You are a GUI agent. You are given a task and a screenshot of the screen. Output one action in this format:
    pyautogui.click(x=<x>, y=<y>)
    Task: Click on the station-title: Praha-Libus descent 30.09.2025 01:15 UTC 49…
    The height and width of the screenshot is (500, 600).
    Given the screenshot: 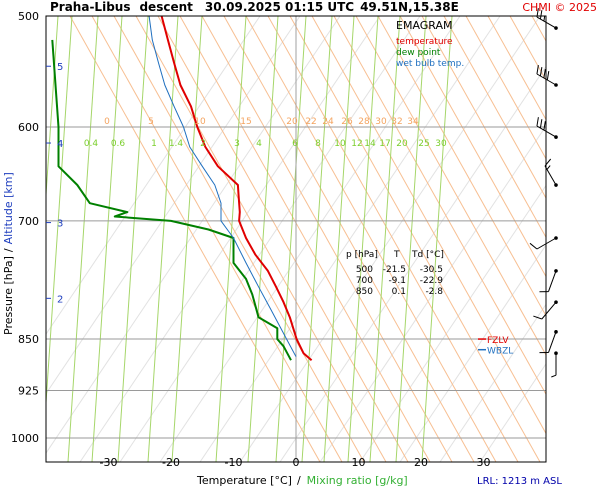 What is the action you would take?
    pyautogui.click(x=254, y=7)
    